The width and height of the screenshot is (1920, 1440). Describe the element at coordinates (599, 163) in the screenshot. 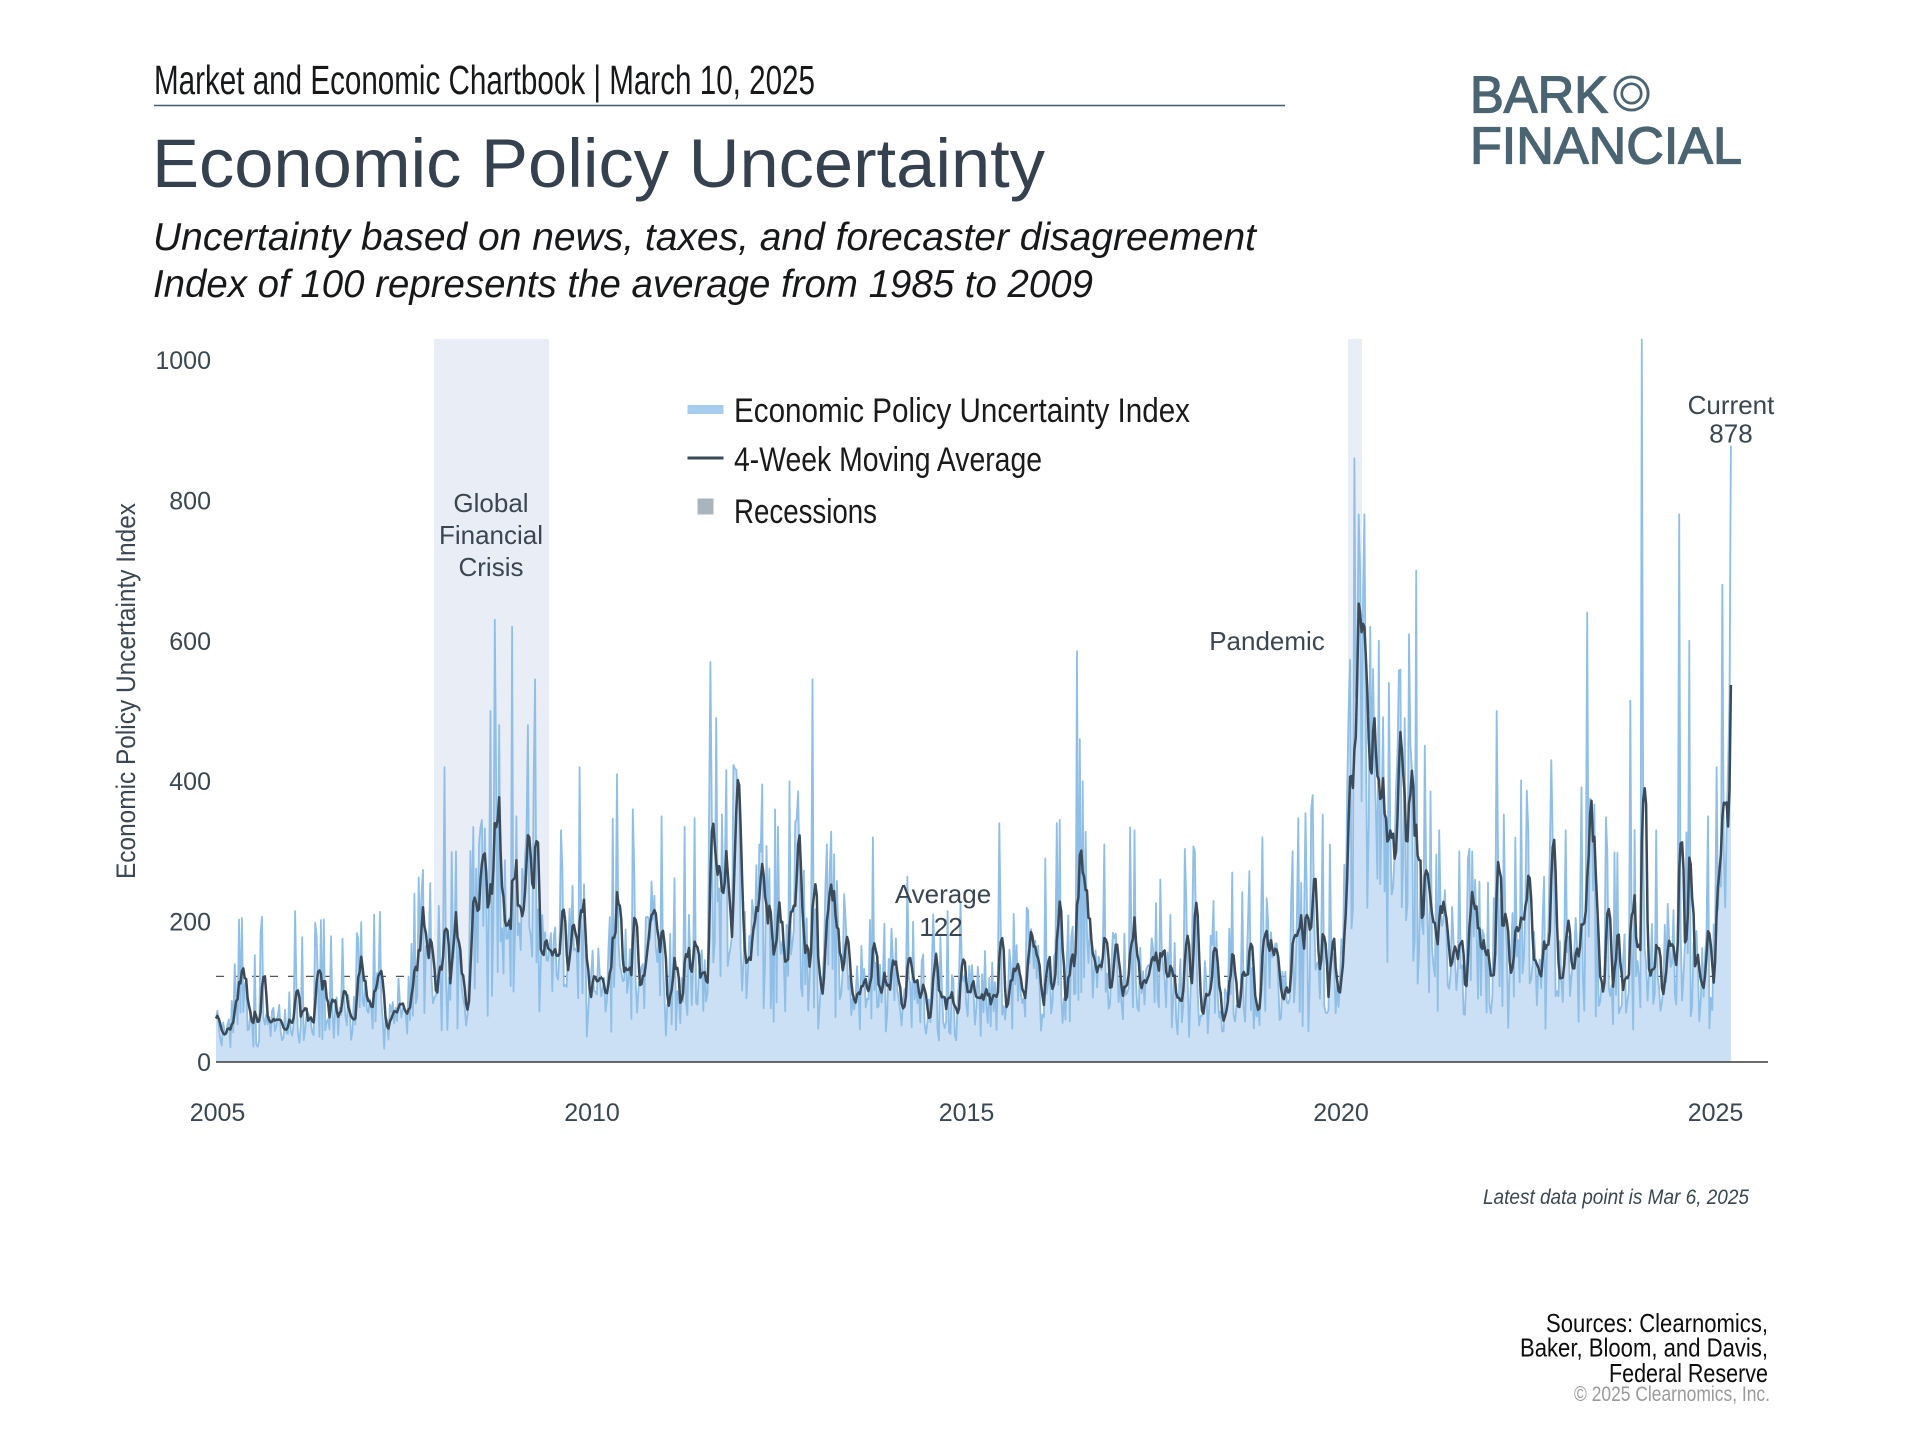

I see `svg-text: Economic Policy Uncertainty` at that location.